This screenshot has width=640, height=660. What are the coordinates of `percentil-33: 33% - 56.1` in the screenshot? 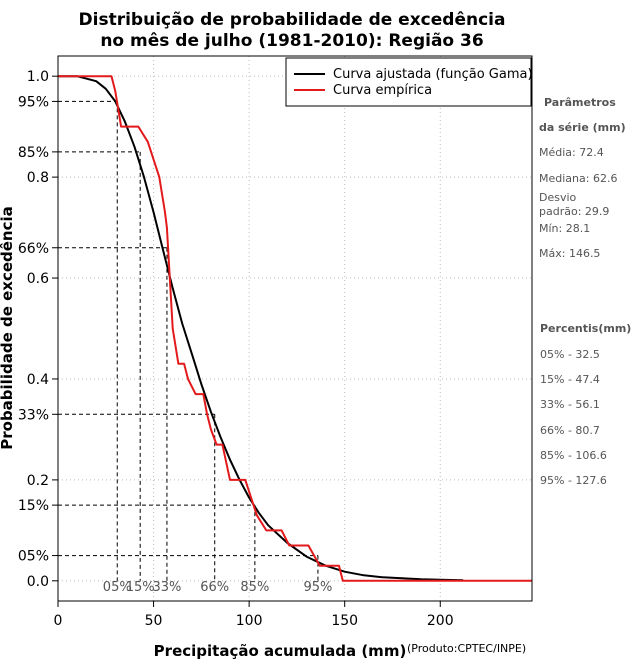 It's located at (570, 404).